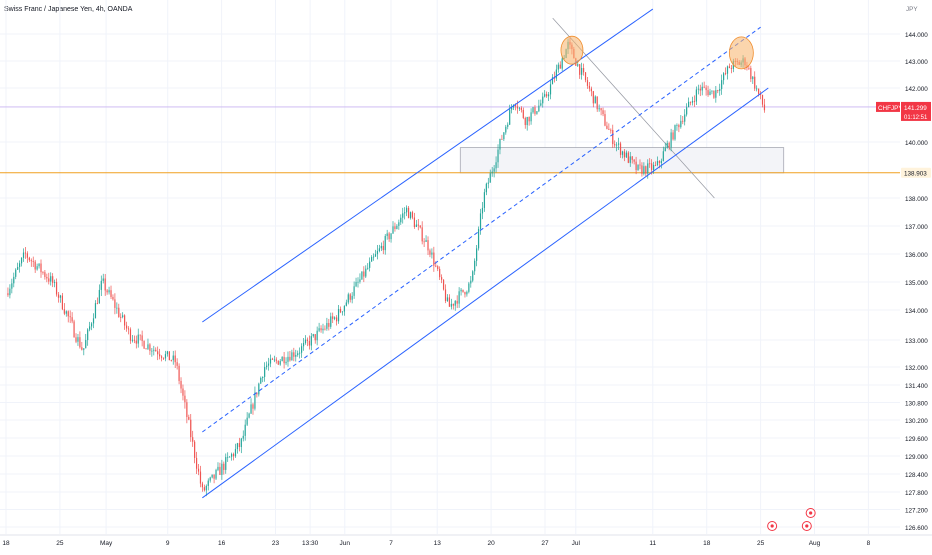 The image size is (932, 555). I want to click on y-tick-label: 133.000, so click(916, 341).